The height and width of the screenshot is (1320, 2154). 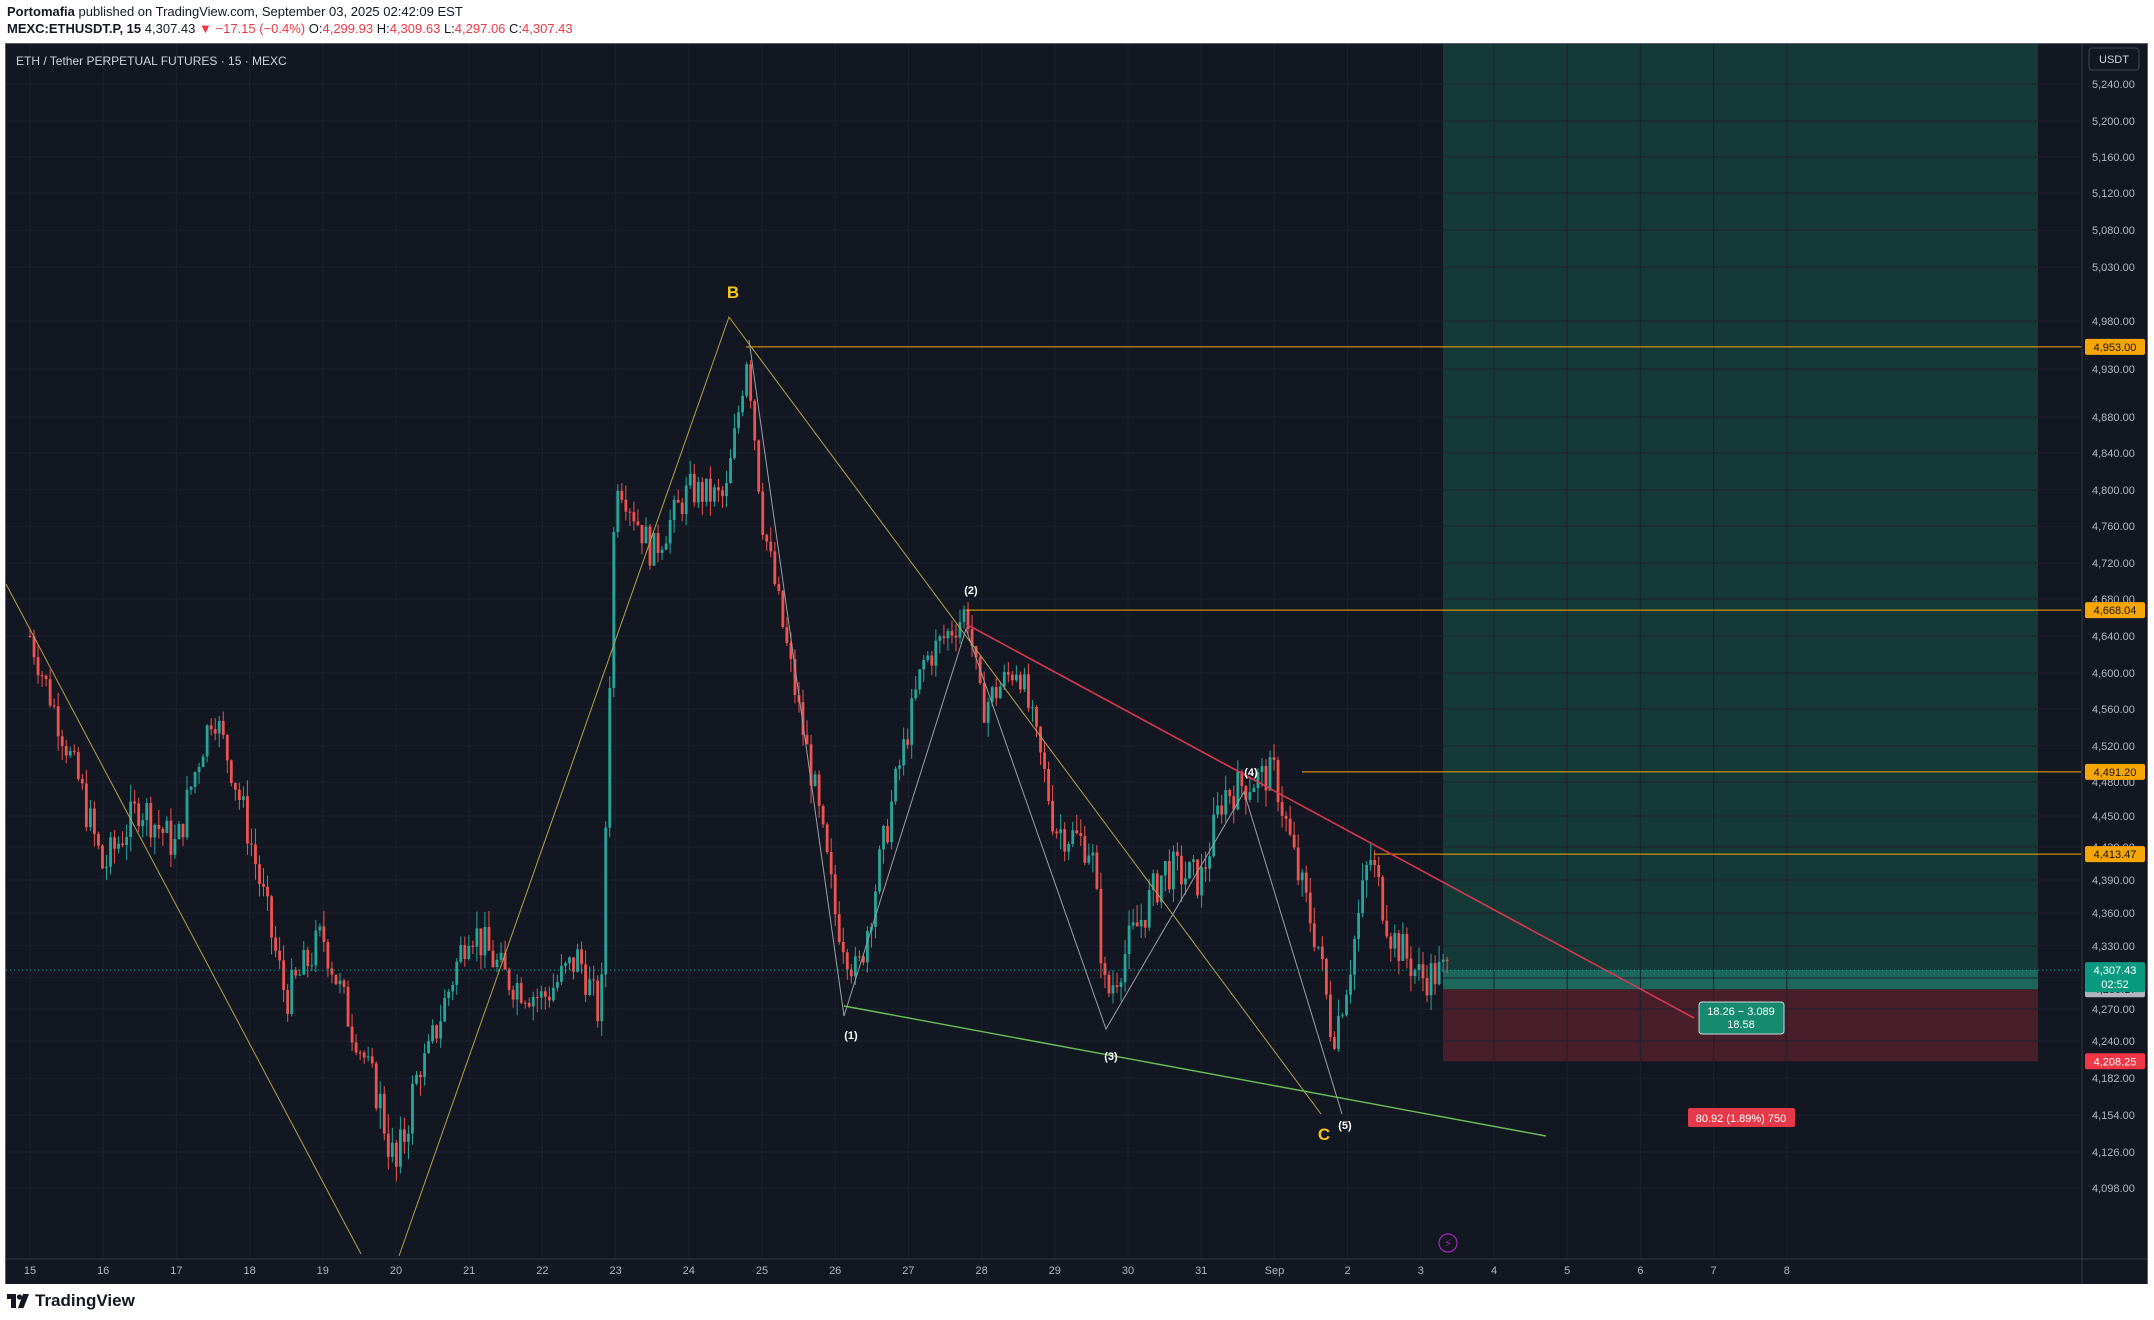 What do you see at coordinates (2115, 855) in the screenshot?
I see `level-price-badge: 4,413.47` at bounding box center [2115, 855].